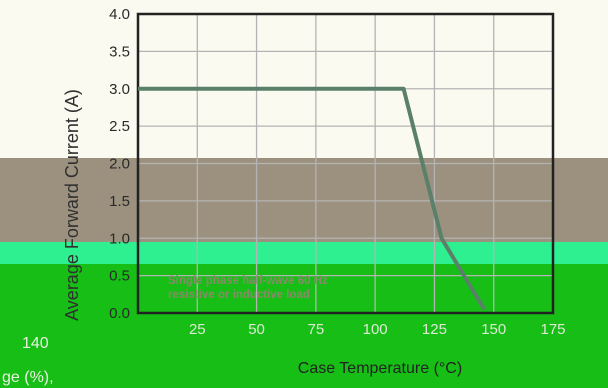 The height and width of the screenshot is (388, 608). Describe the element at coordinates (434, 329) in the screenshot. I see `x-tick-label: 125` at that location.